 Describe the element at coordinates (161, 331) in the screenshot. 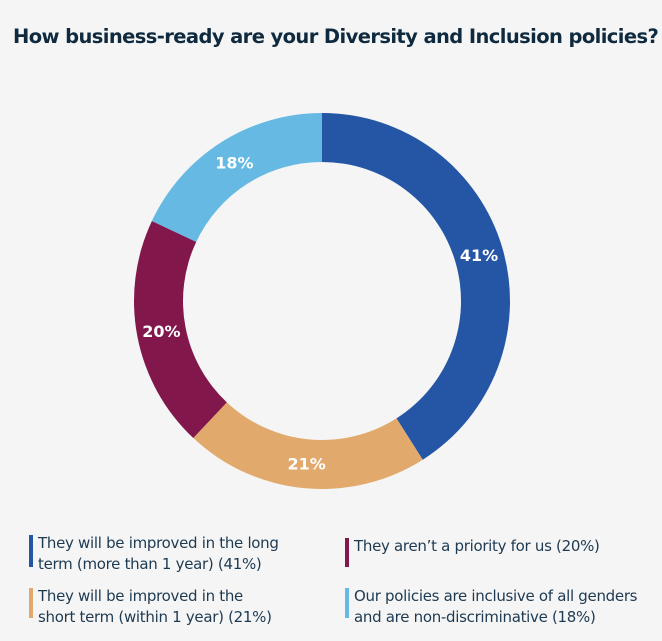

I see `slice-data-label: 20%` at that location.